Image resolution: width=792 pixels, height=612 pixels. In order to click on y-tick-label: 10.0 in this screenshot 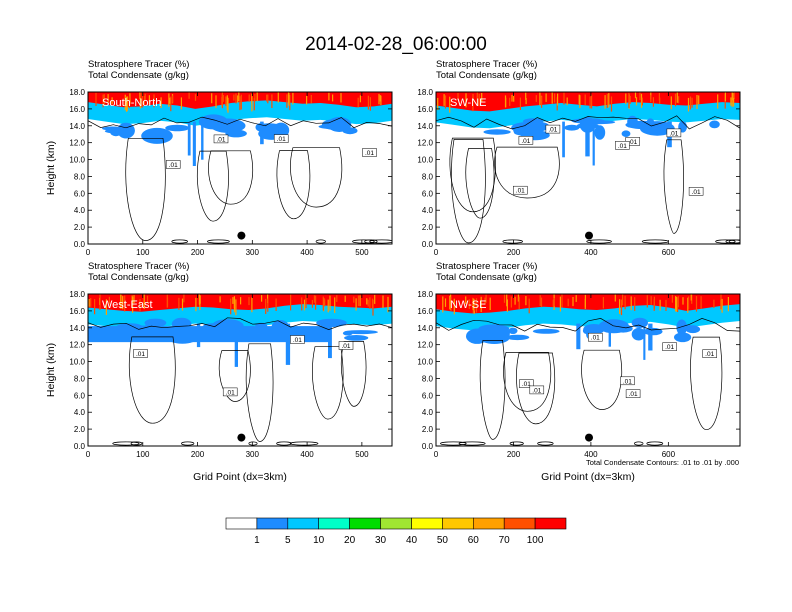, I will do `click(77, 160)`.